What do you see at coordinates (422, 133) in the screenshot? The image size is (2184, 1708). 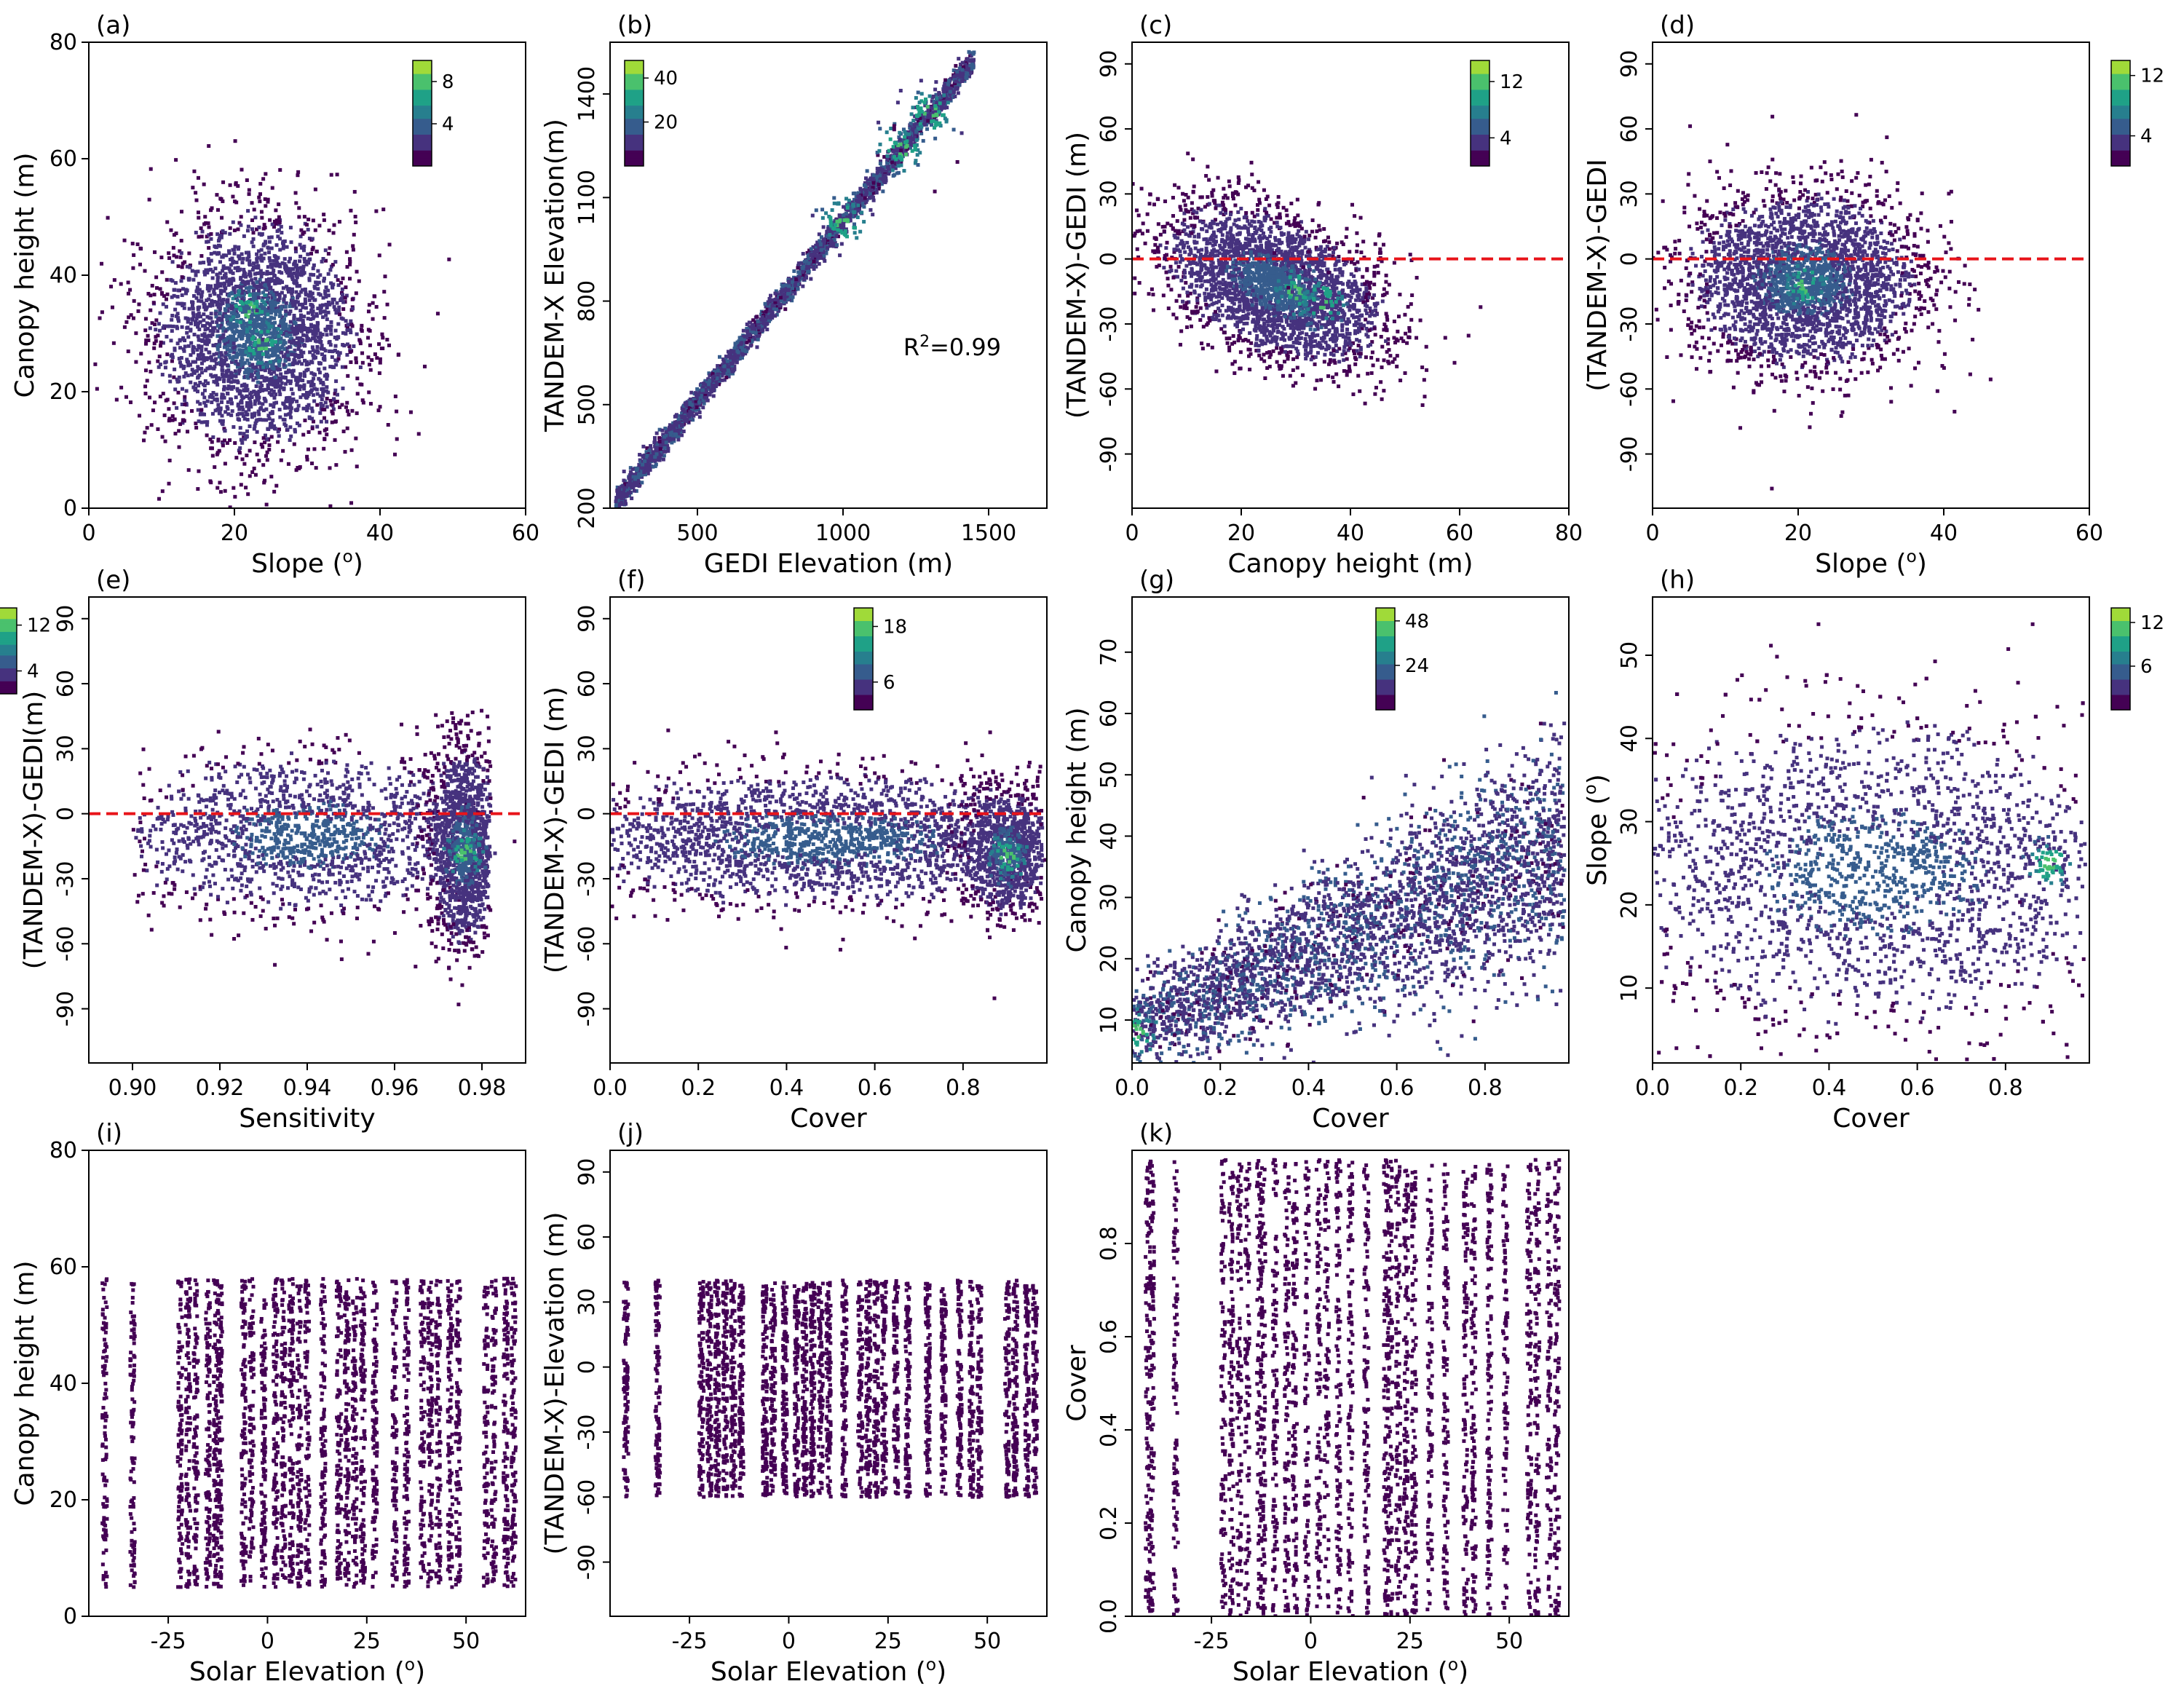 I see `colorbar-segment` at bounding box center [422, 133].